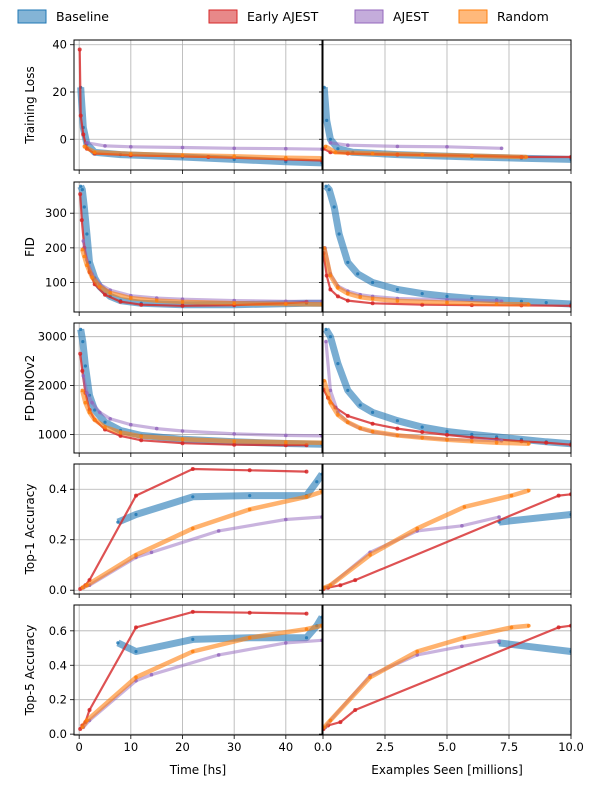 Image resolution: width=595 pixels, height=791 pixels. Describe the element at coordinates (503, 16) in the screenshot. I see `legend-item-random: Random` at that location.